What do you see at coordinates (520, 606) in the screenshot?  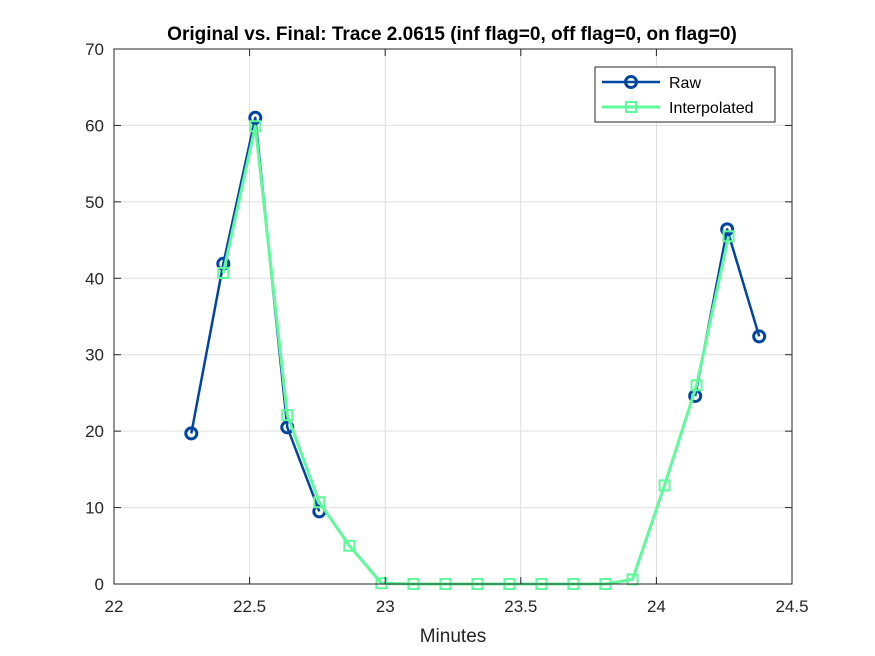 I see `x-tick-label: 23.5` at bounding box center [520, 606].